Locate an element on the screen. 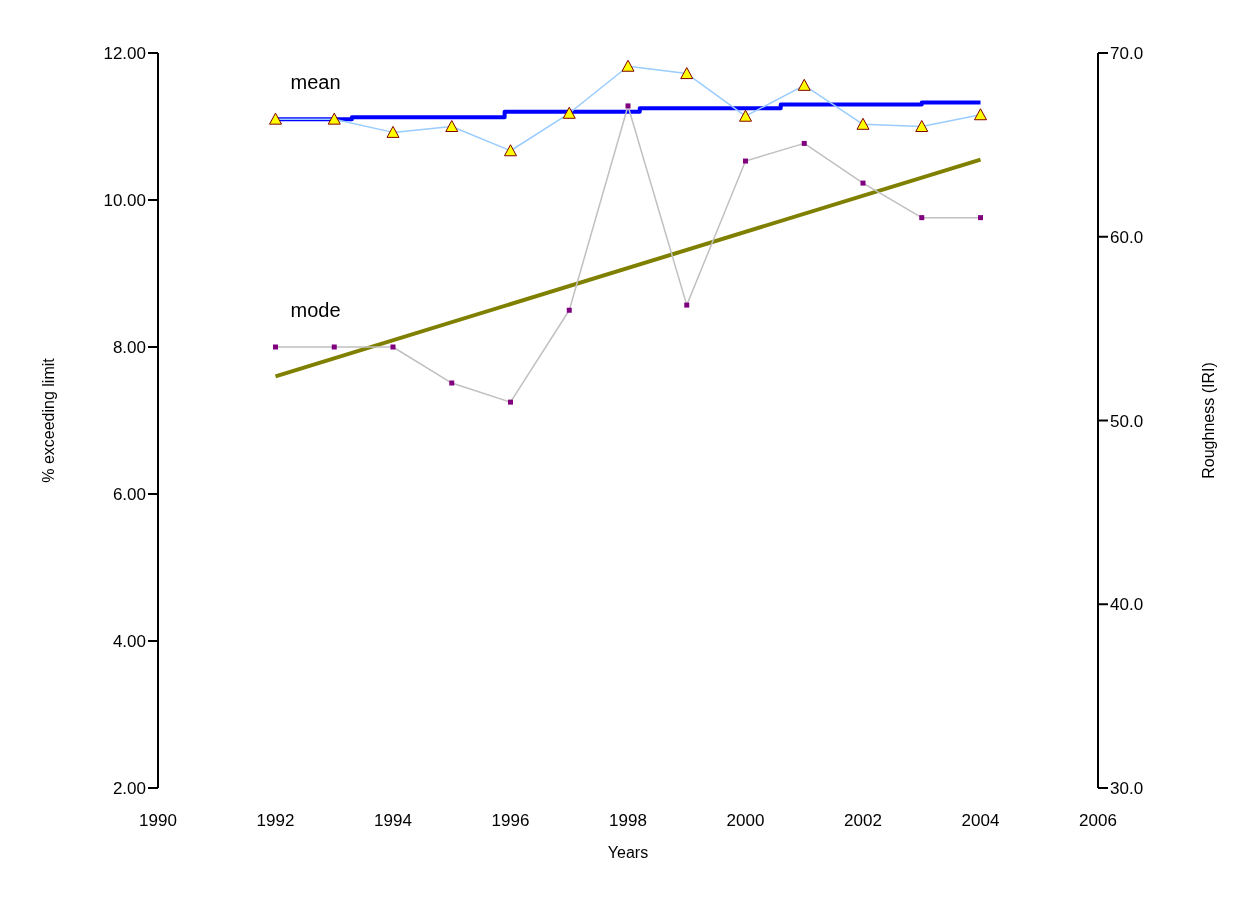 This screenshot has width=1239, height=900. y-tick-label: 6.00 is located at coordinates (129, 495).